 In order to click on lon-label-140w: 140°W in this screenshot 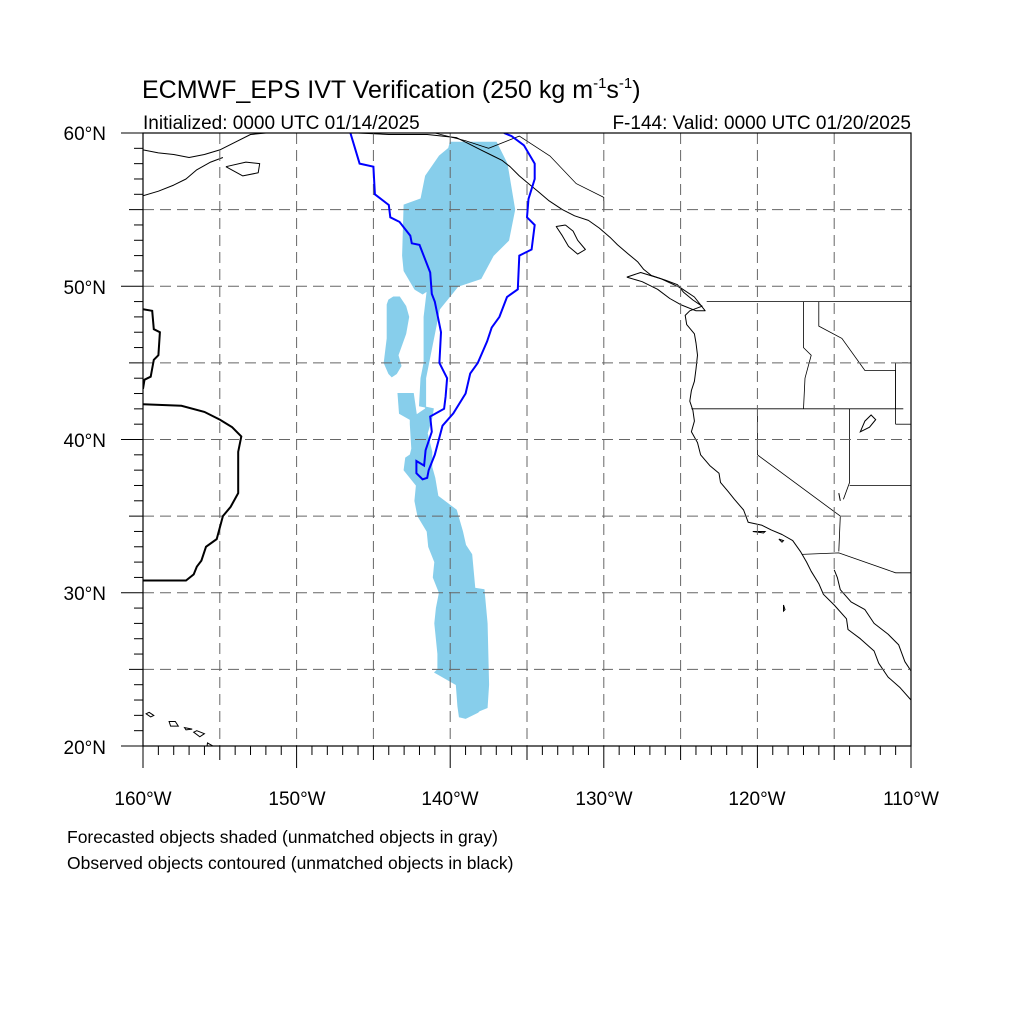, I will do `click(449, 799)`.